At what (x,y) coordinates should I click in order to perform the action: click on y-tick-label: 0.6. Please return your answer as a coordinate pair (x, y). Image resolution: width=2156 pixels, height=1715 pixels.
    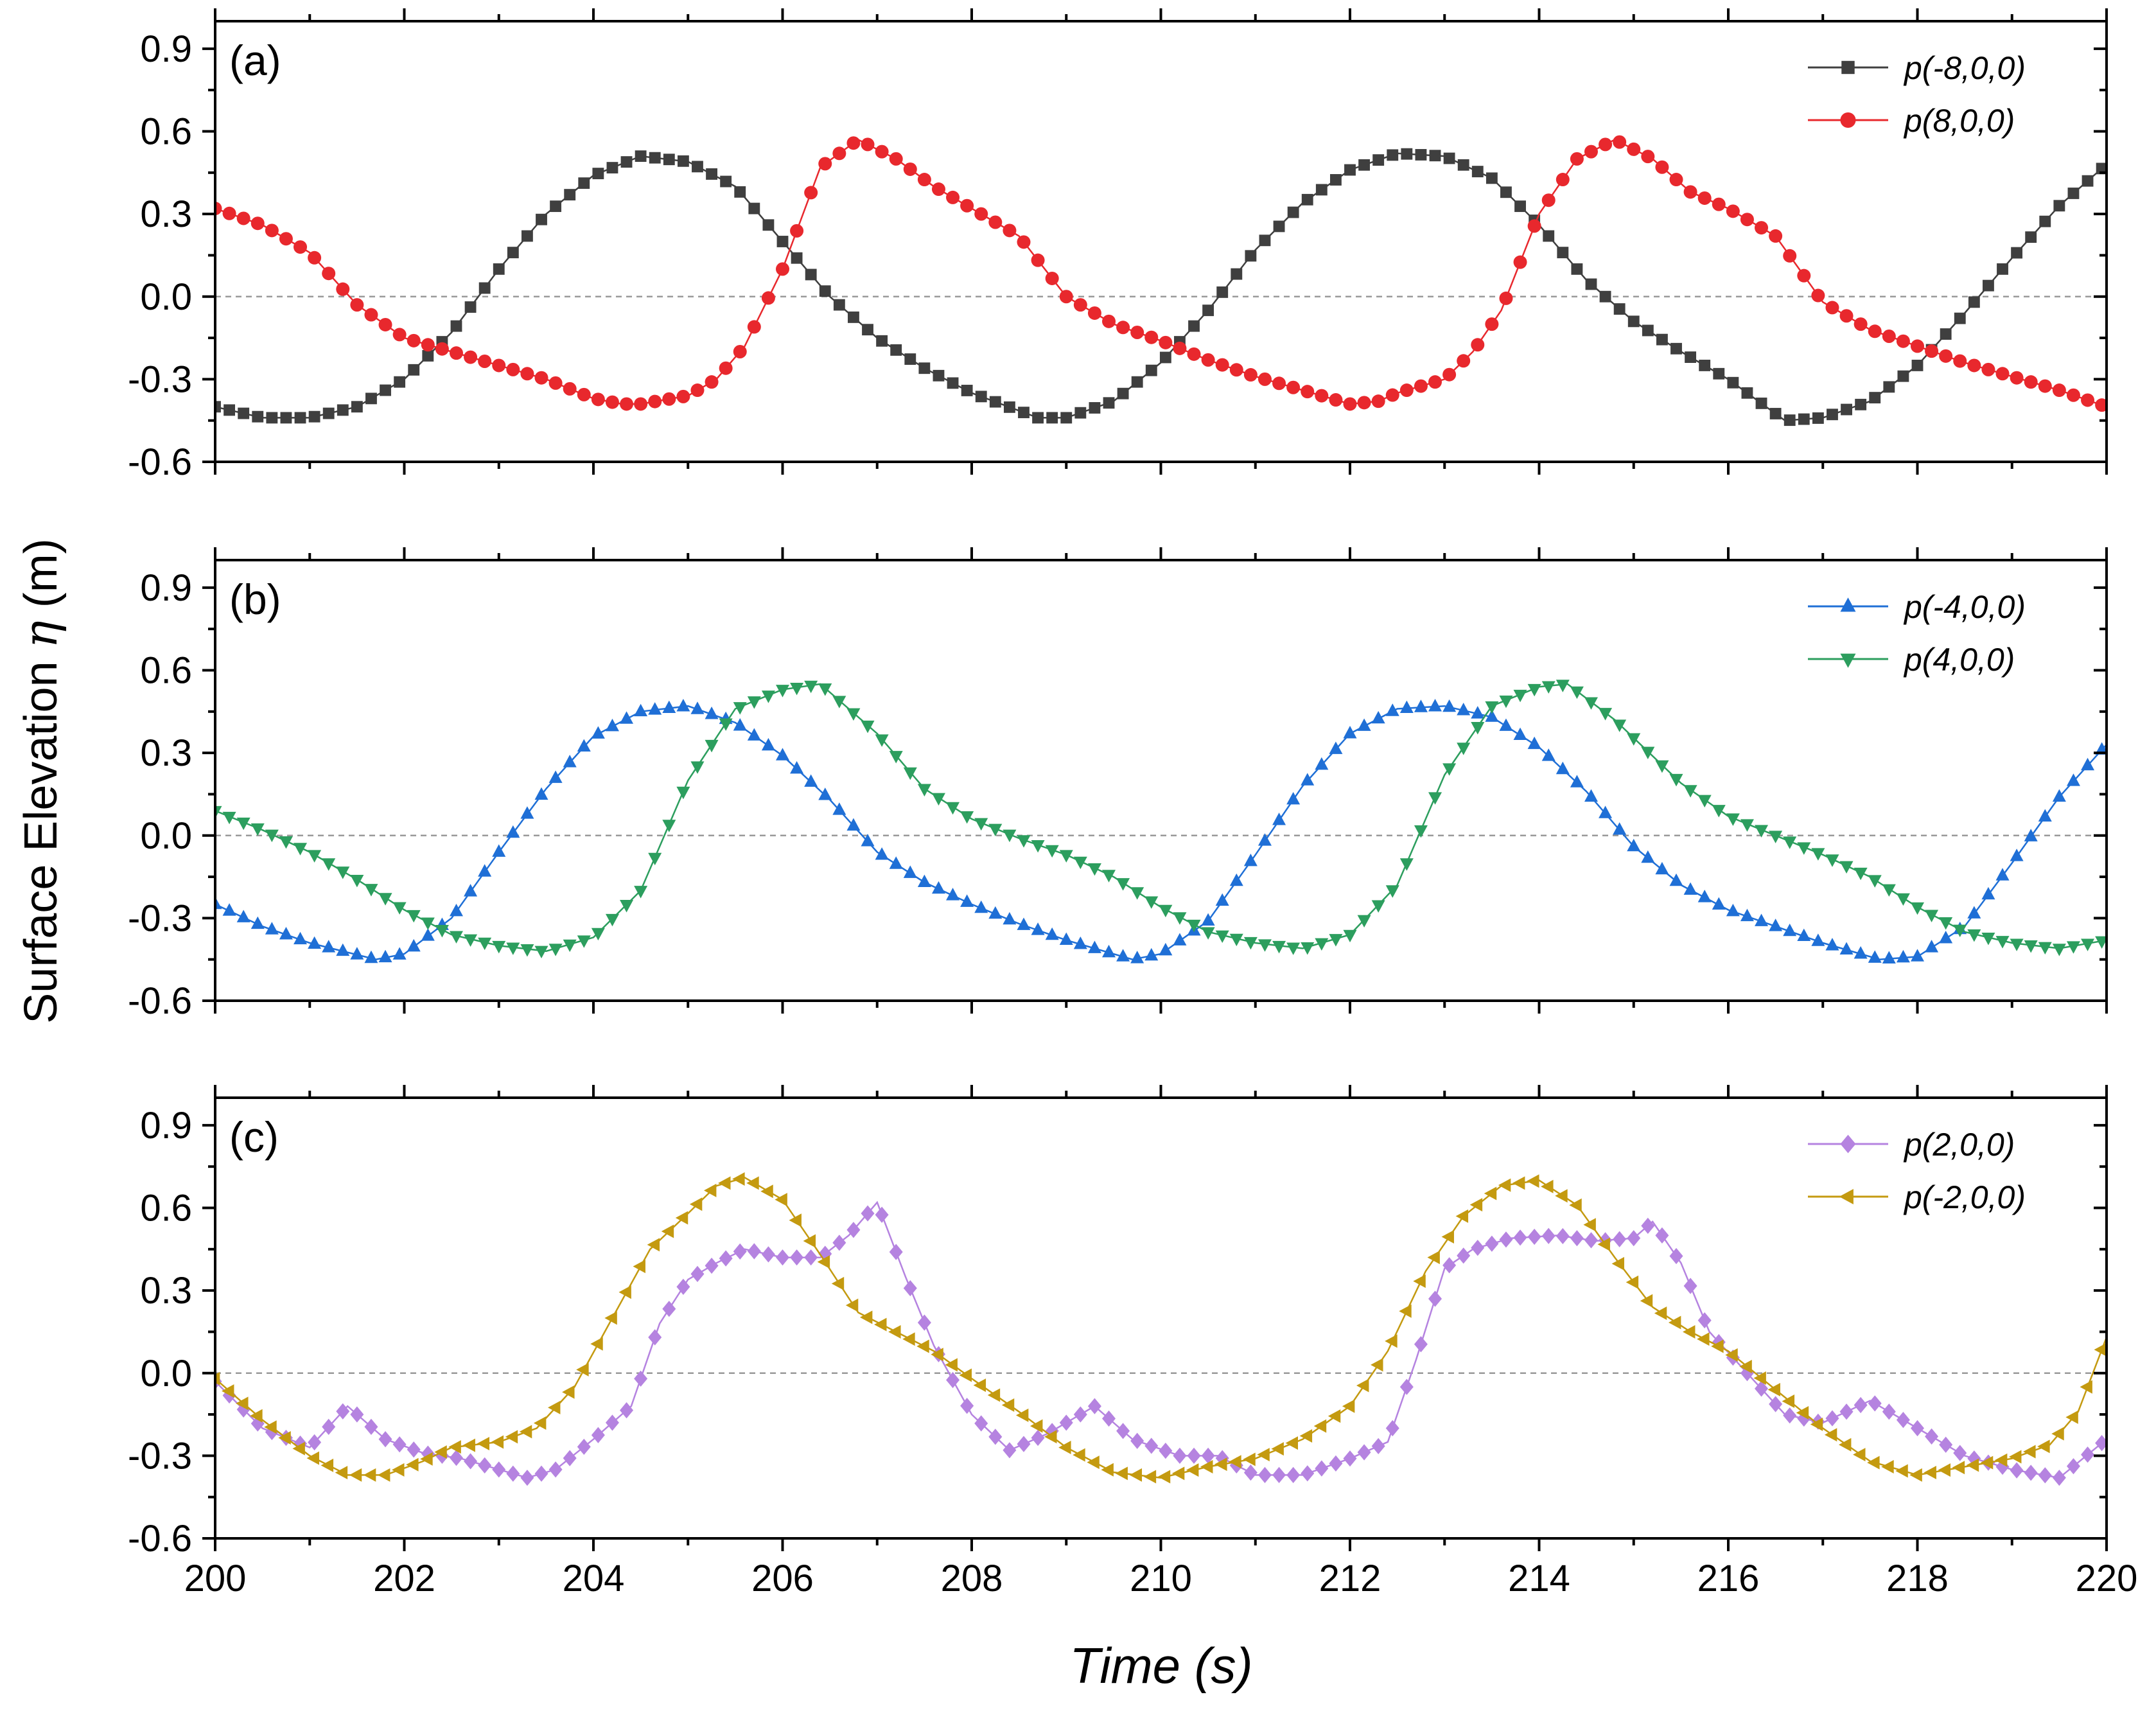
    Looking at the image, I should click on (166, 132).